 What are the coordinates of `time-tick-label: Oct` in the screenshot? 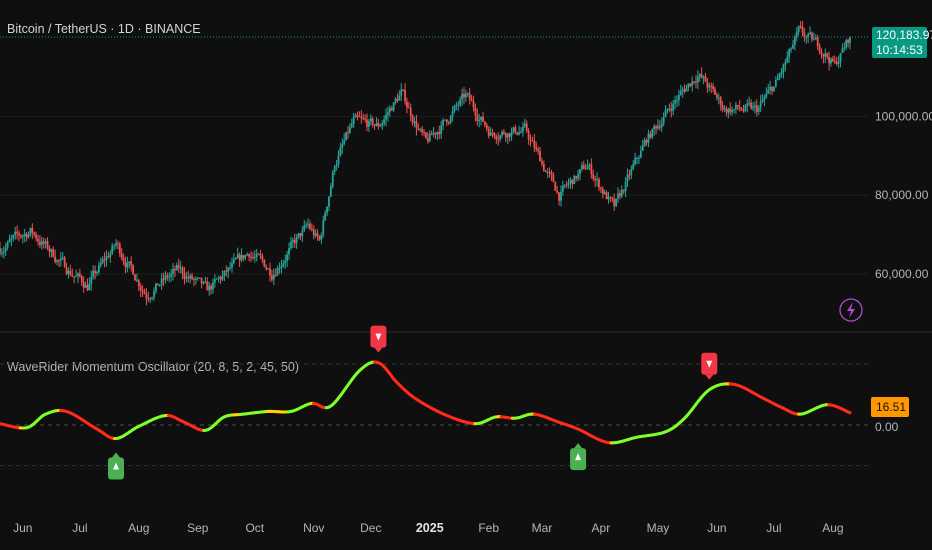 It's located at (254, 528).